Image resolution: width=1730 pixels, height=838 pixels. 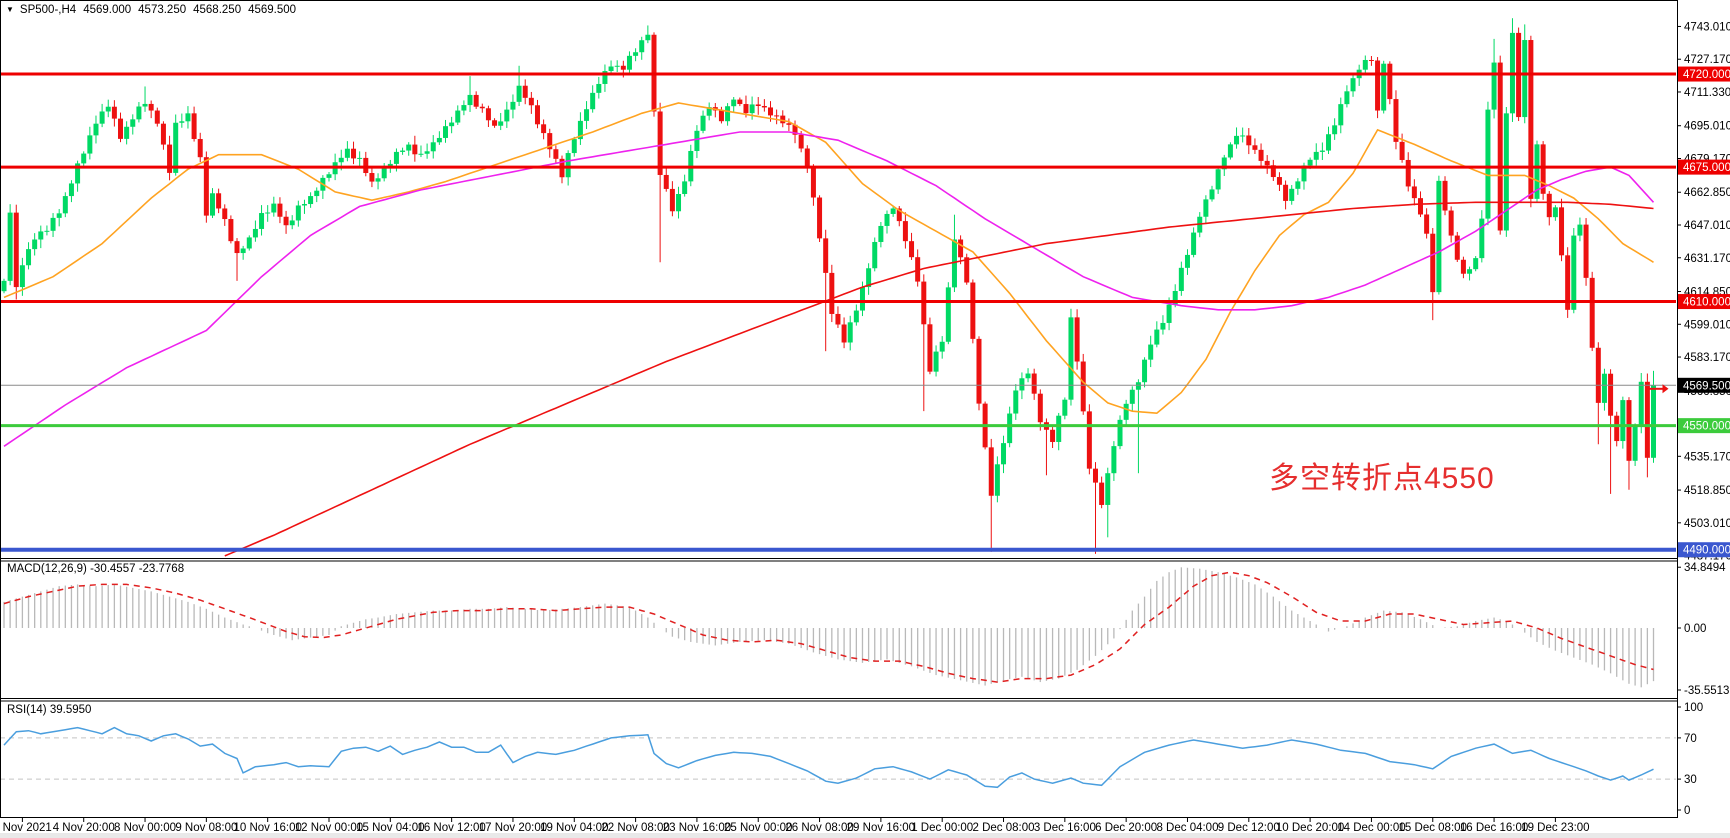 What do you see at coordinates (881, 828) in the screenshot?
I see `date-label: 29 Nov 16:00` at bounding box center [881, 828].